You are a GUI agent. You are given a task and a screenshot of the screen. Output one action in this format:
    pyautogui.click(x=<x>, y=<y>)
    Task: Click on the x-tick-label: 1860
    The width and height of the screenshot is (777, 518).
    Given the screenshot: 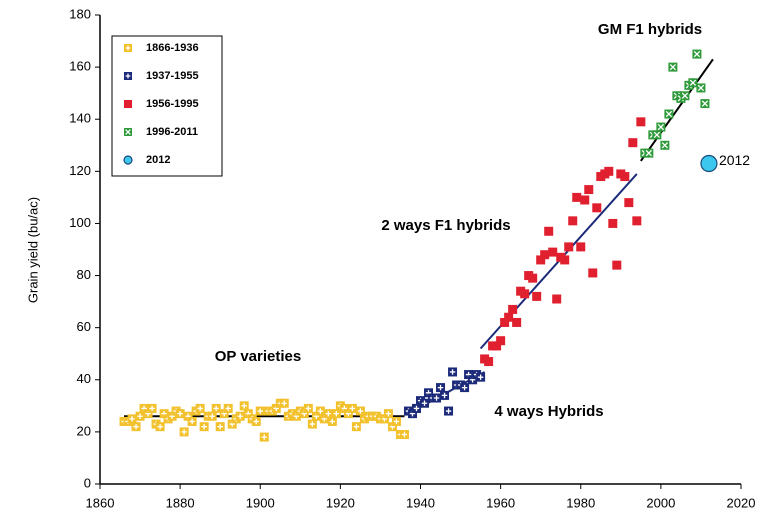 What is the action you would take?
    pyautogui.click(x=100, y=502)
    